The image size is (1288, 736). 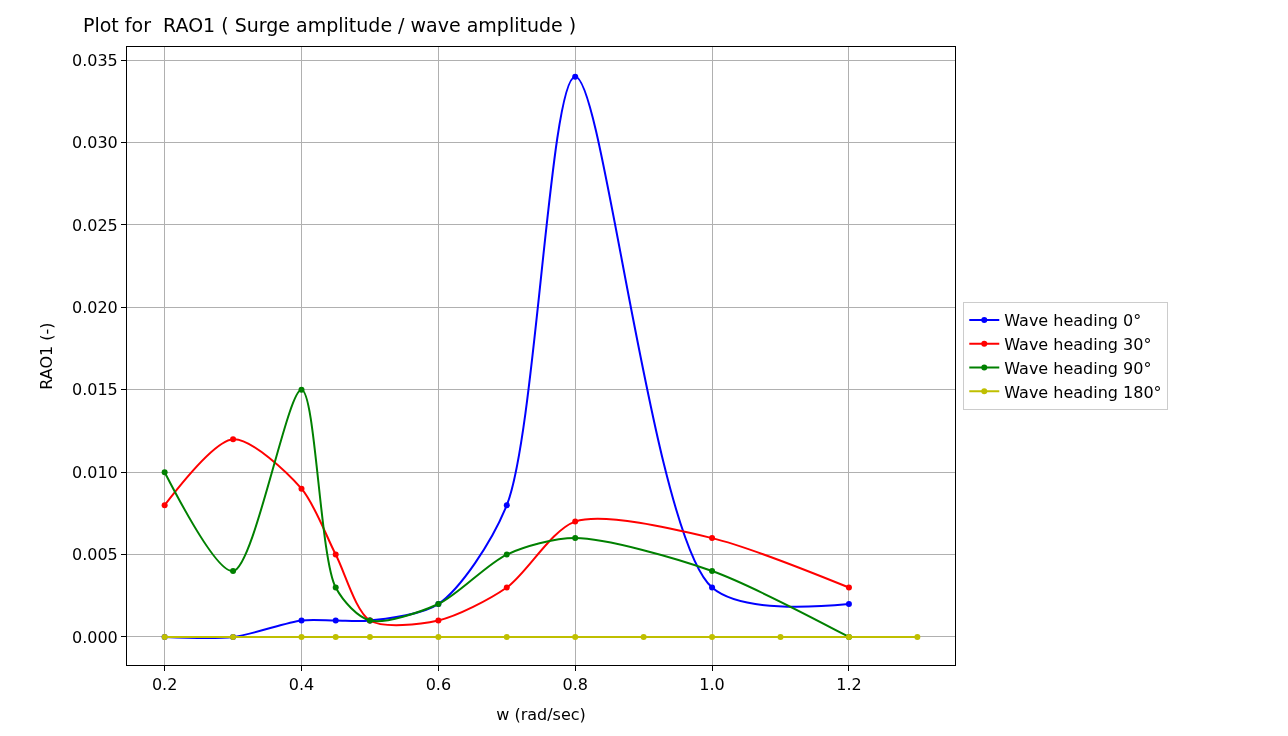 I want to click on y-tick-label: 0.025, so click(x=94, y=225).